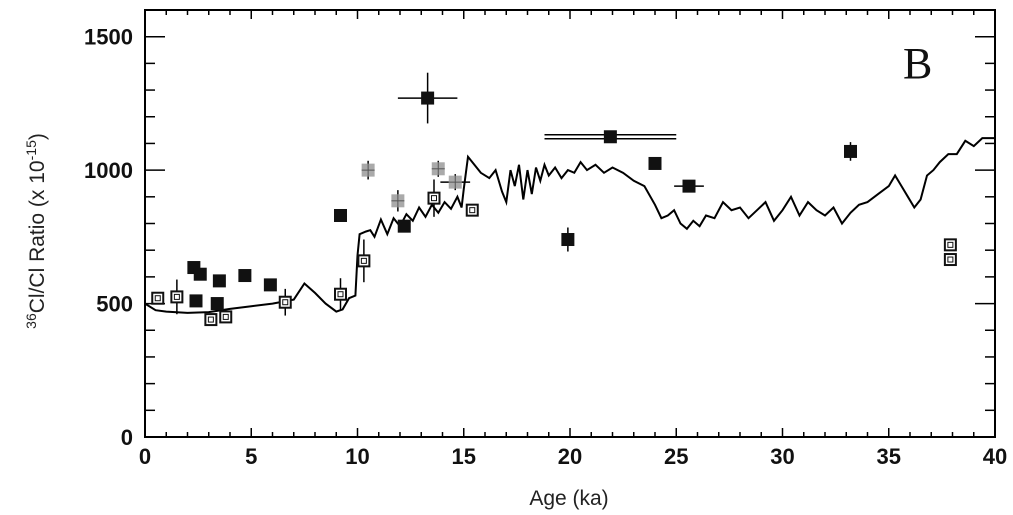 The width and height of the screenshot is (1013, 515). I want to click on y-tick-label: 0, so click(127, 437).